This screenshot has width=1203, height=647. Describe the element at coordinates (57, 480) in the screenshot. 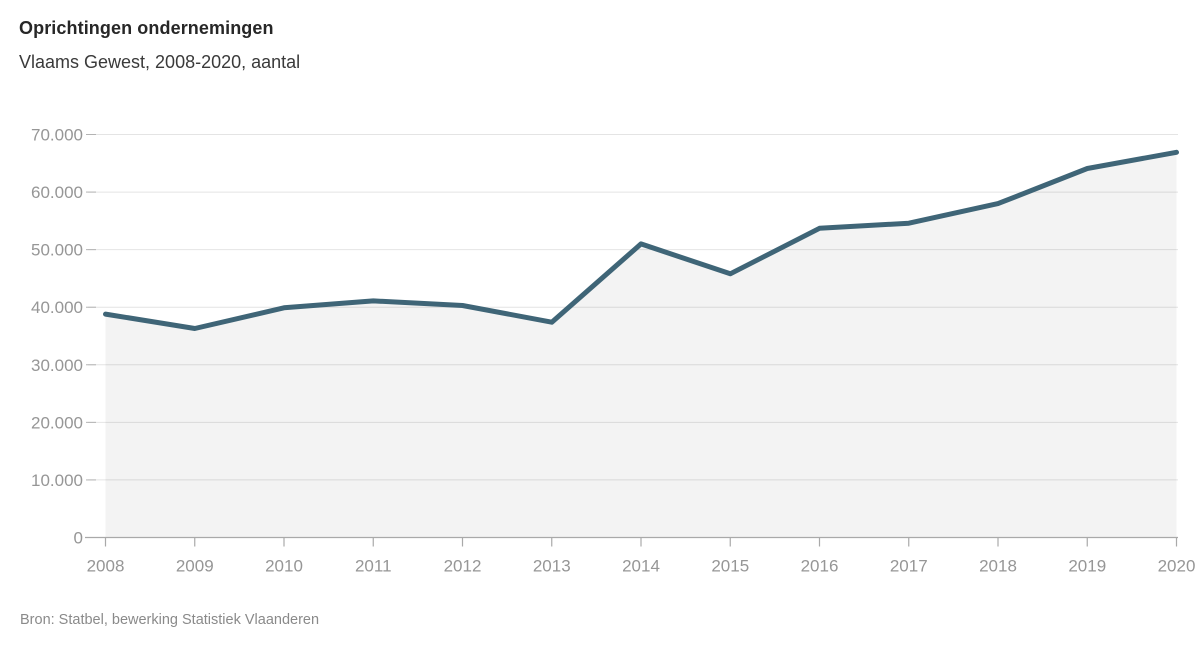

I see `y-axis-label: 10.000` at that location.